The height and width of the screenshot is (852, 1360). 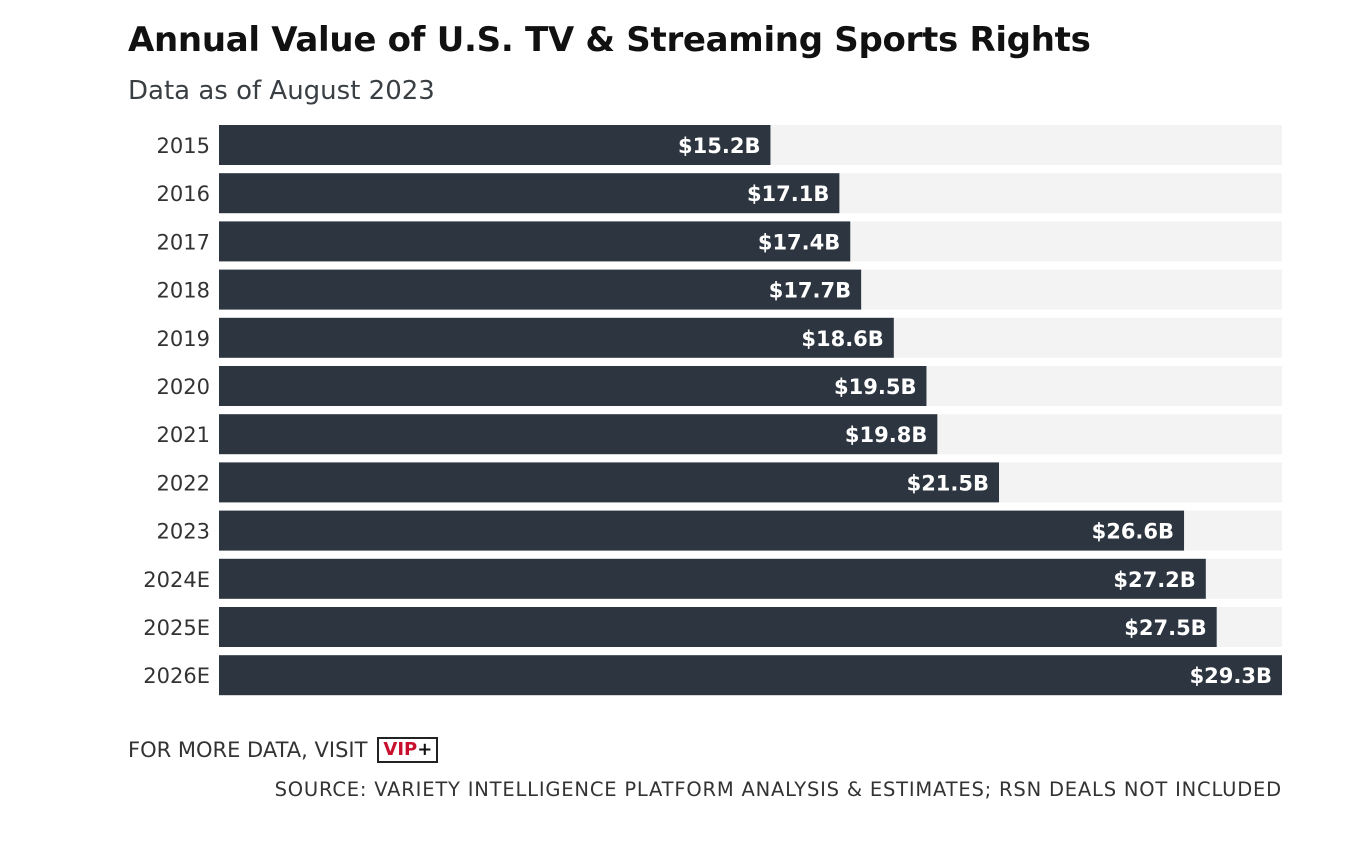 I want to click on bar-2026E, so click(x=750, y=675).